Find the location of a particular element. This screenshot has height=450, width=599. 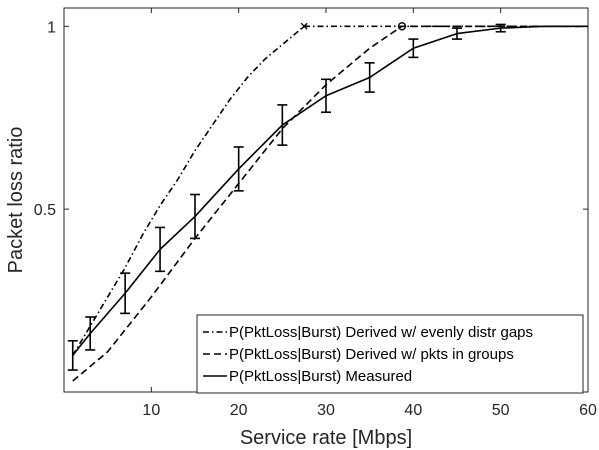

x-axis-label: Service rate [Mbps] is located at coordinates (326, 438).